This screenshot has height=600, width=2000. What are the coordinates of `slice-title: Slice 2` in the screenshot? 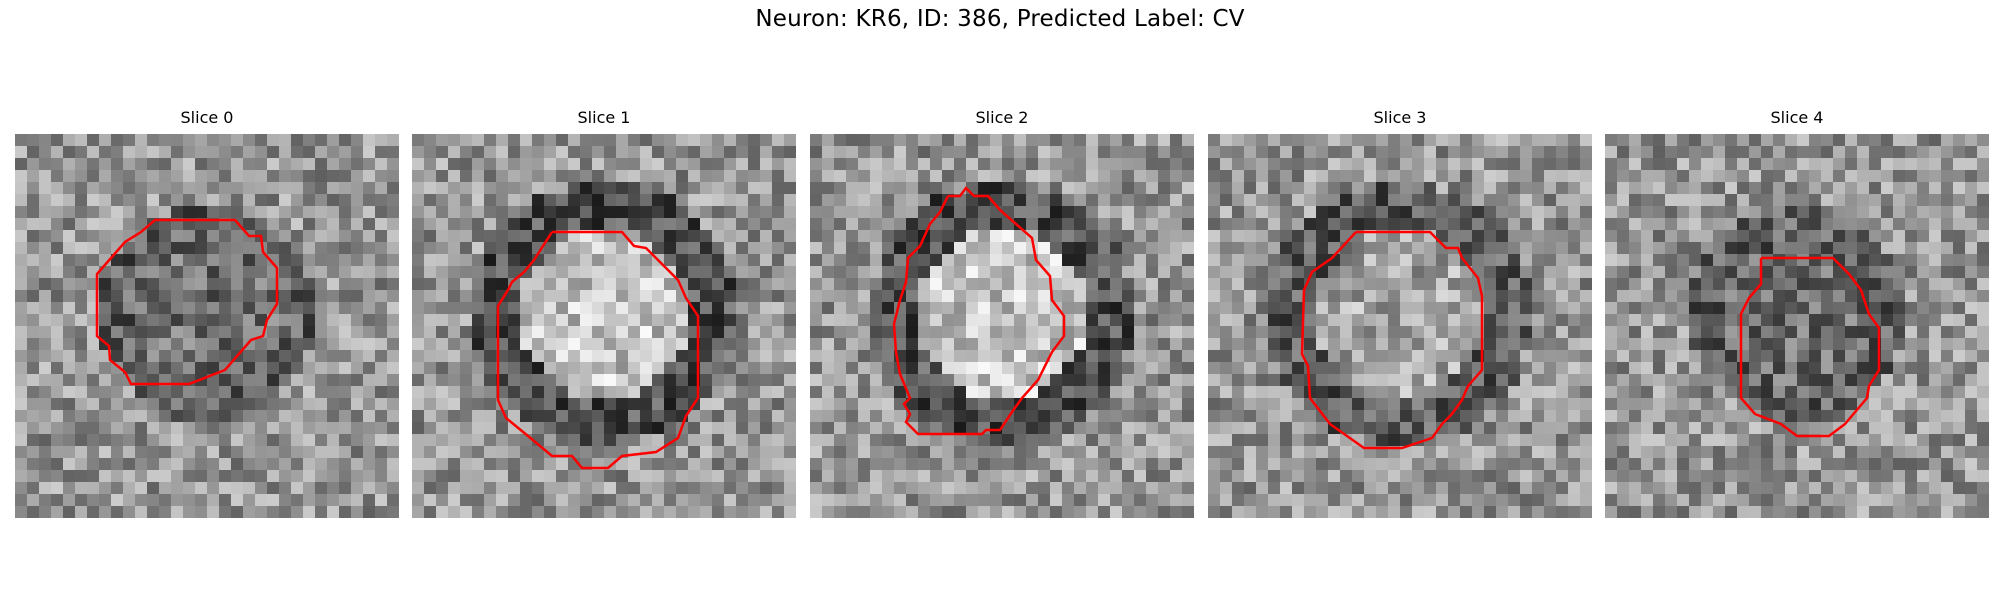 It's located at (1002, 117).